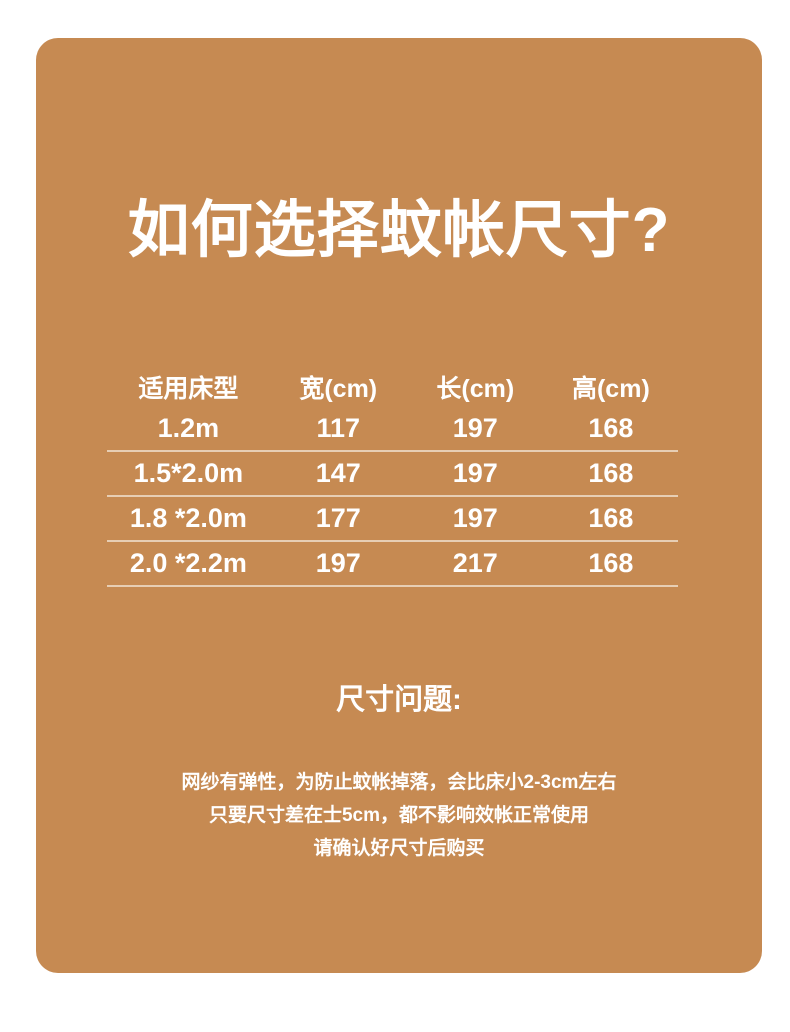  Describe the element at coordinates (338, 473) in the screenshot. I see `cell-width: 147` at that location.